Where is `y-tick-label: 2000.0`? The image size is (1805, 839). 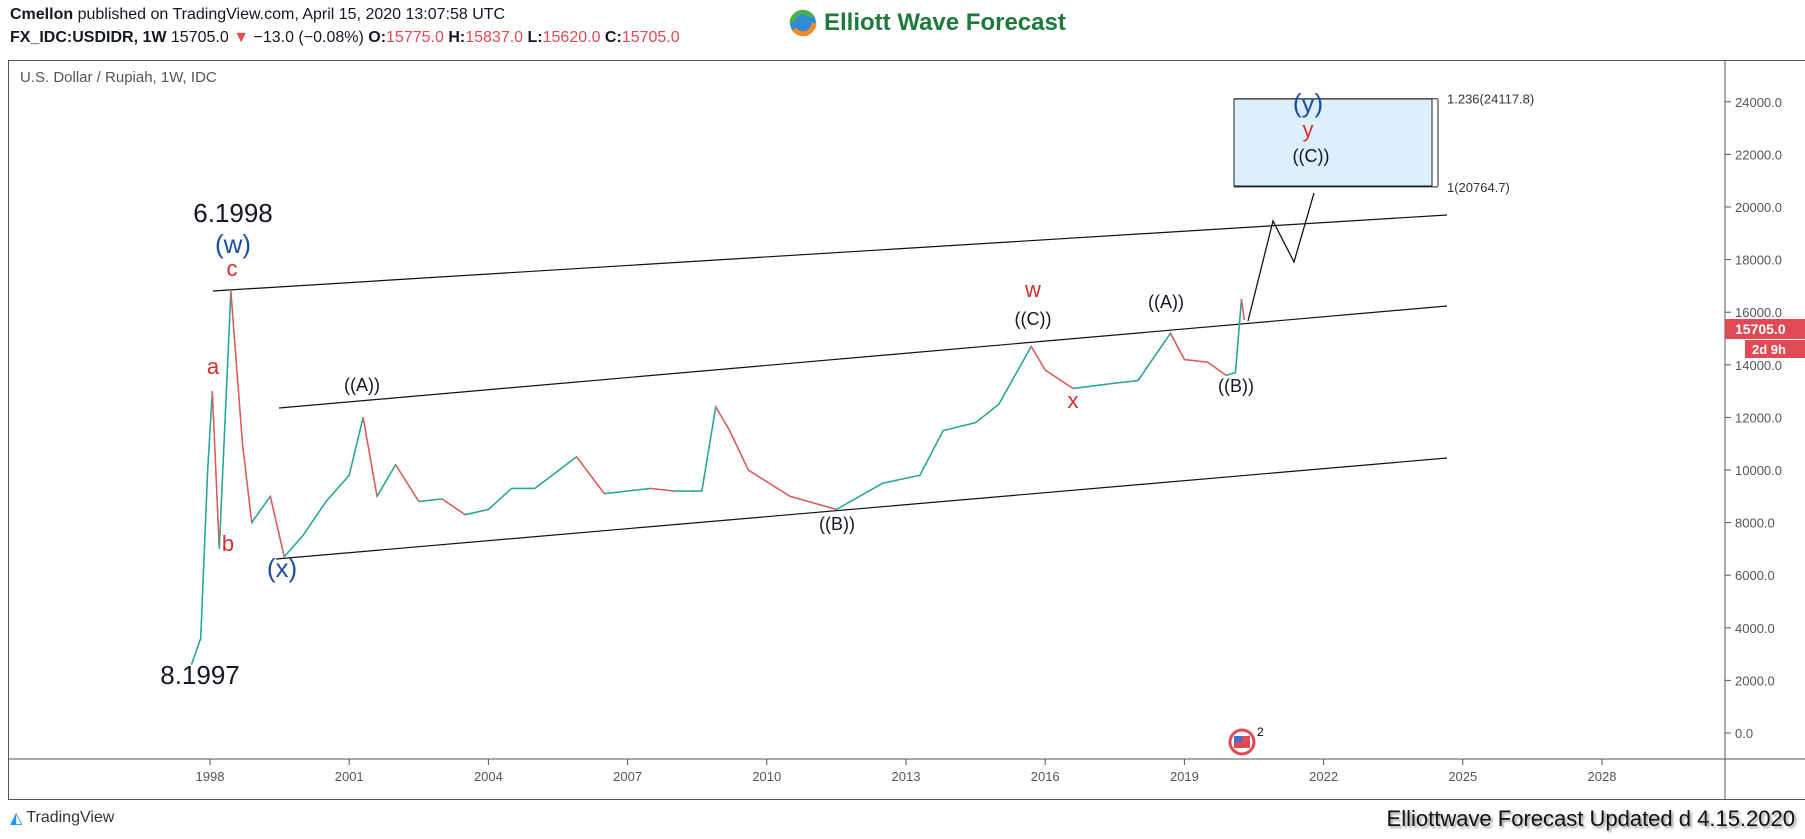 y-tick-label: 2000.0 is located at coordinates (1755, 680).